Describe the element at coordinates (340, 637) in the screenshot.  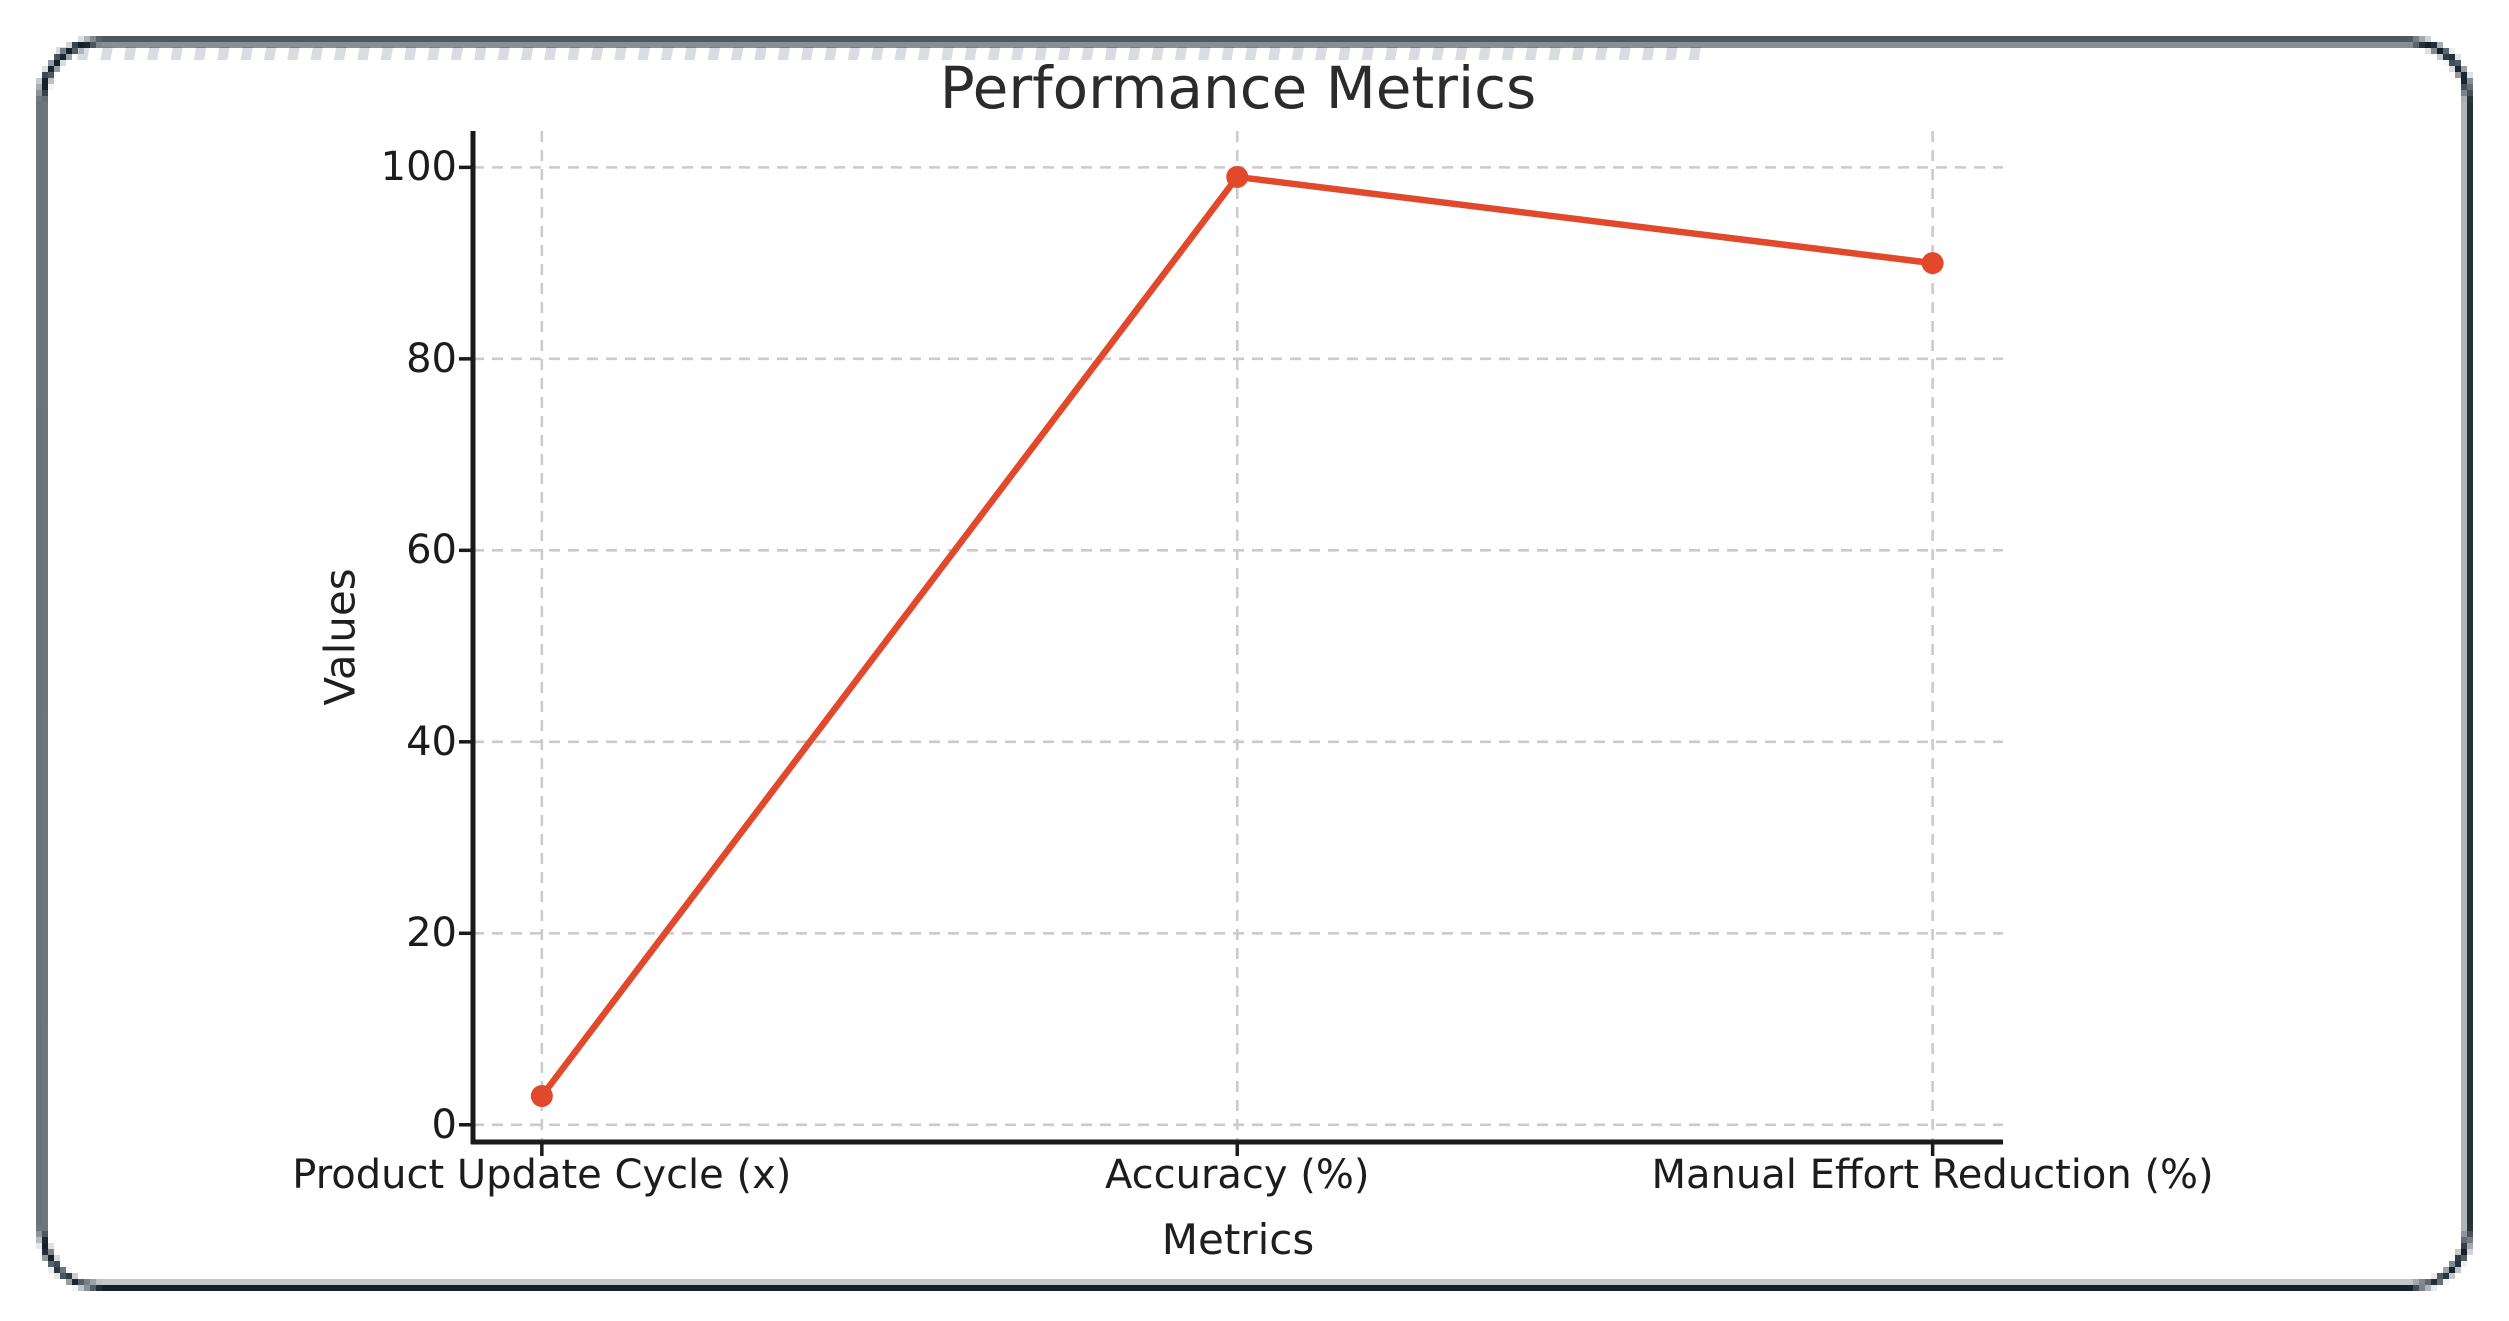
I see `y-axis-label-text: Values` at that location.